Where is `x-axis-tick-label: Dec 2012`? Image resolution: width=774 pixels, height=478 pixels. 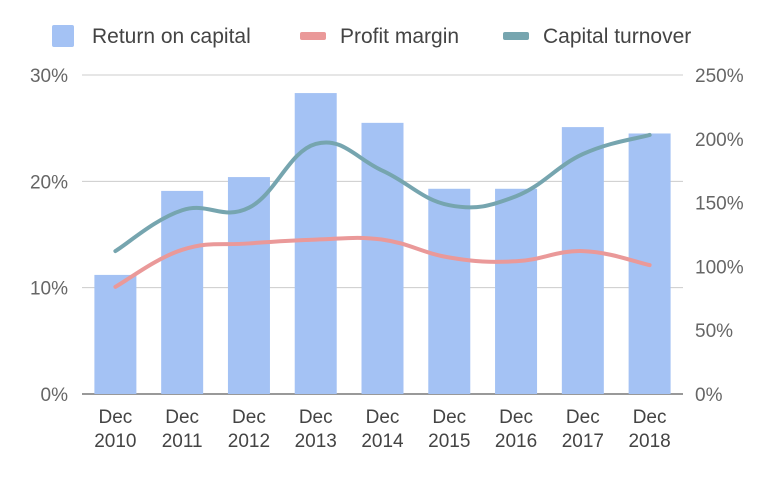
x-axis-tick-label: Dec 2012 is located at coordinates (249, 429).